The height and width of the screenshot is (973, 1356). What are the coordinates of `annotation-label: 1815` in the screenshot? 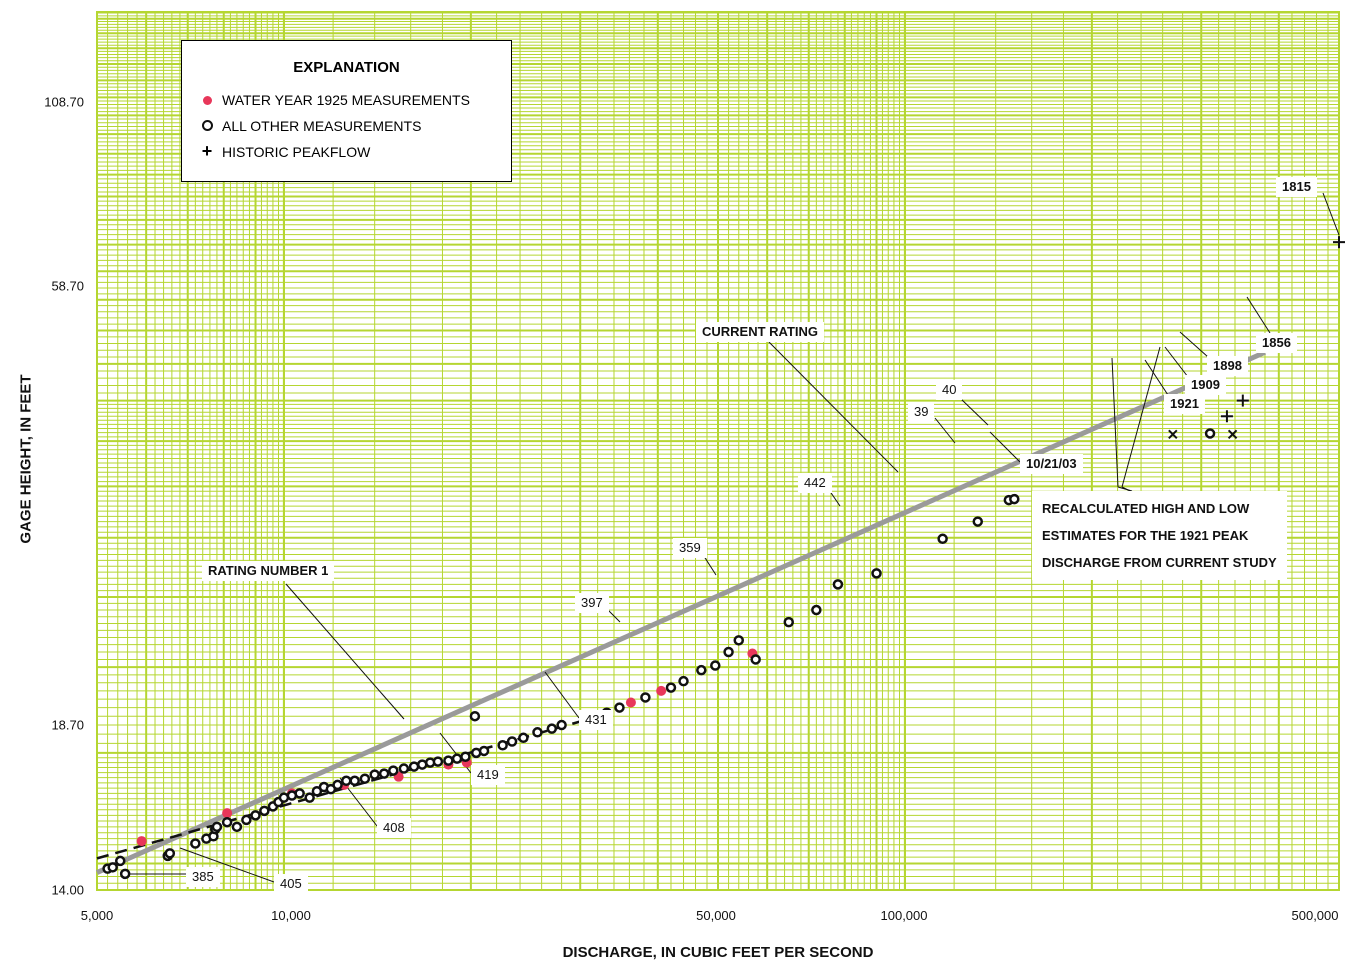 It's located at (1296, 187).